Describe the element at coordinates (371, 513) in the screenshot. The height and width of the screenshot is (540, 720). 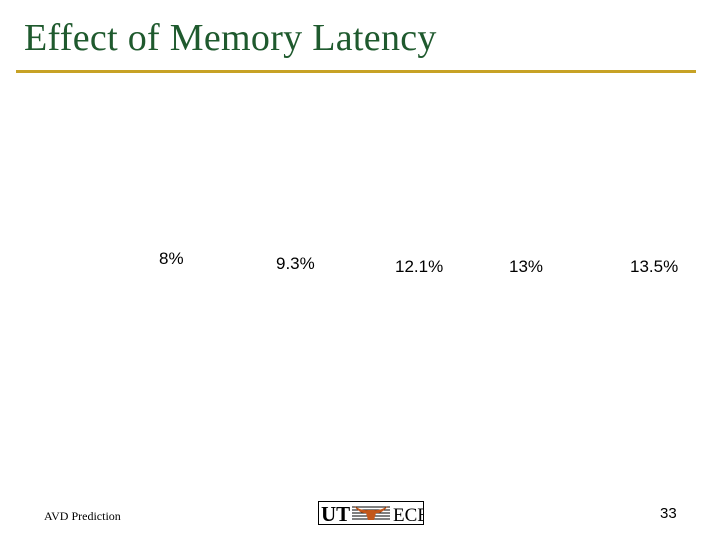
I see `longhorn-icon` at that location.